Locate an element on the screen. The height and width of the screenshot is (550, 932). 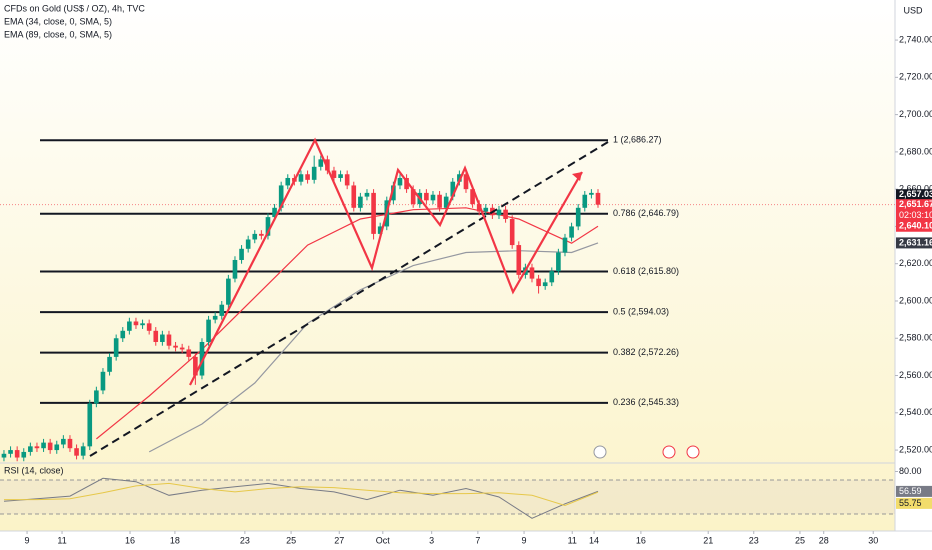
rsi-line is located at coordinates (301, 494).